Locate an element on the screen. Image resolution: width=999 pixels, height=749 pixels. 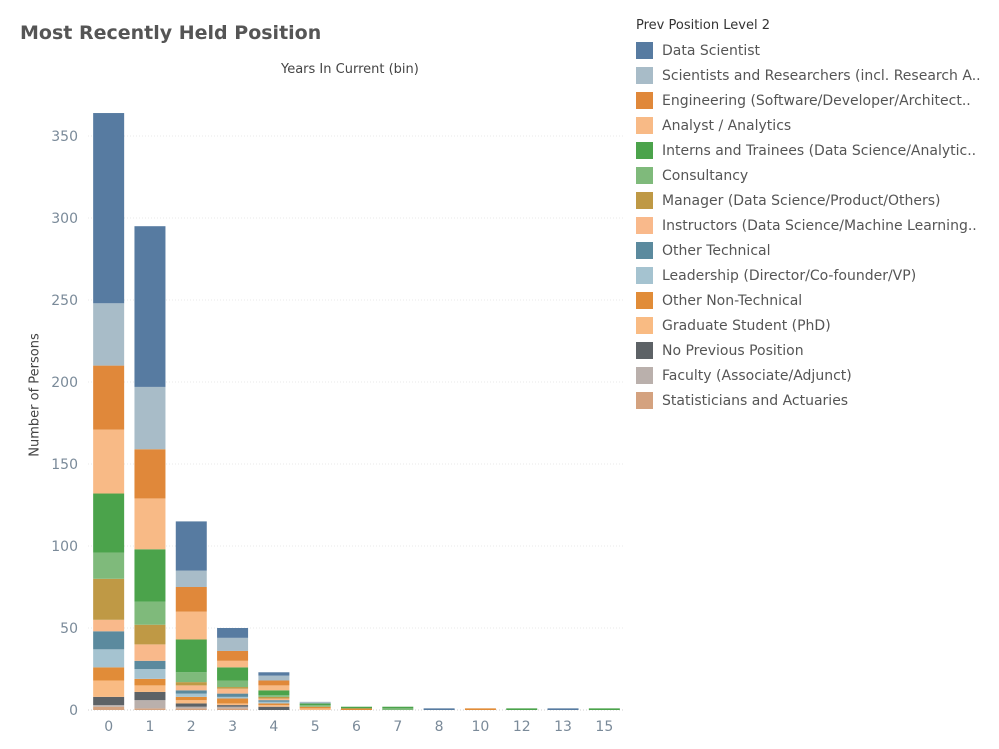
legend-item: Leadership (Director/Co-founder/VP) is located at coordinates (816, 275).